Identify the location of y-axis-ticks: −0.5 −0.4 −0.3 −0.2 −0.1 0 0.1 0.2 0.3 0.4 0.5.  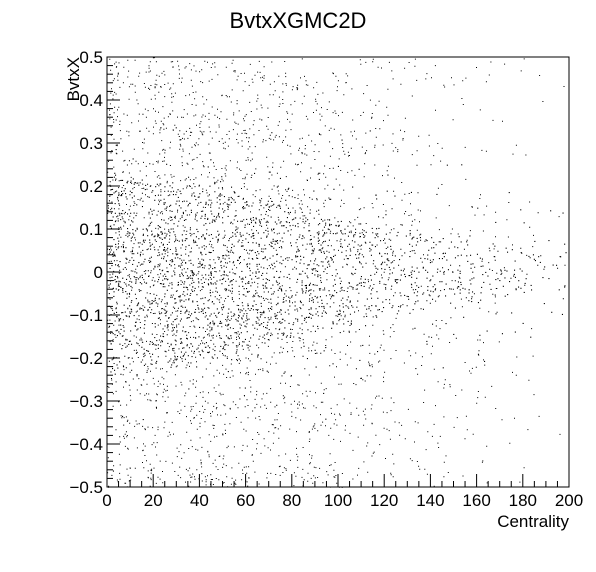
(94, 272).